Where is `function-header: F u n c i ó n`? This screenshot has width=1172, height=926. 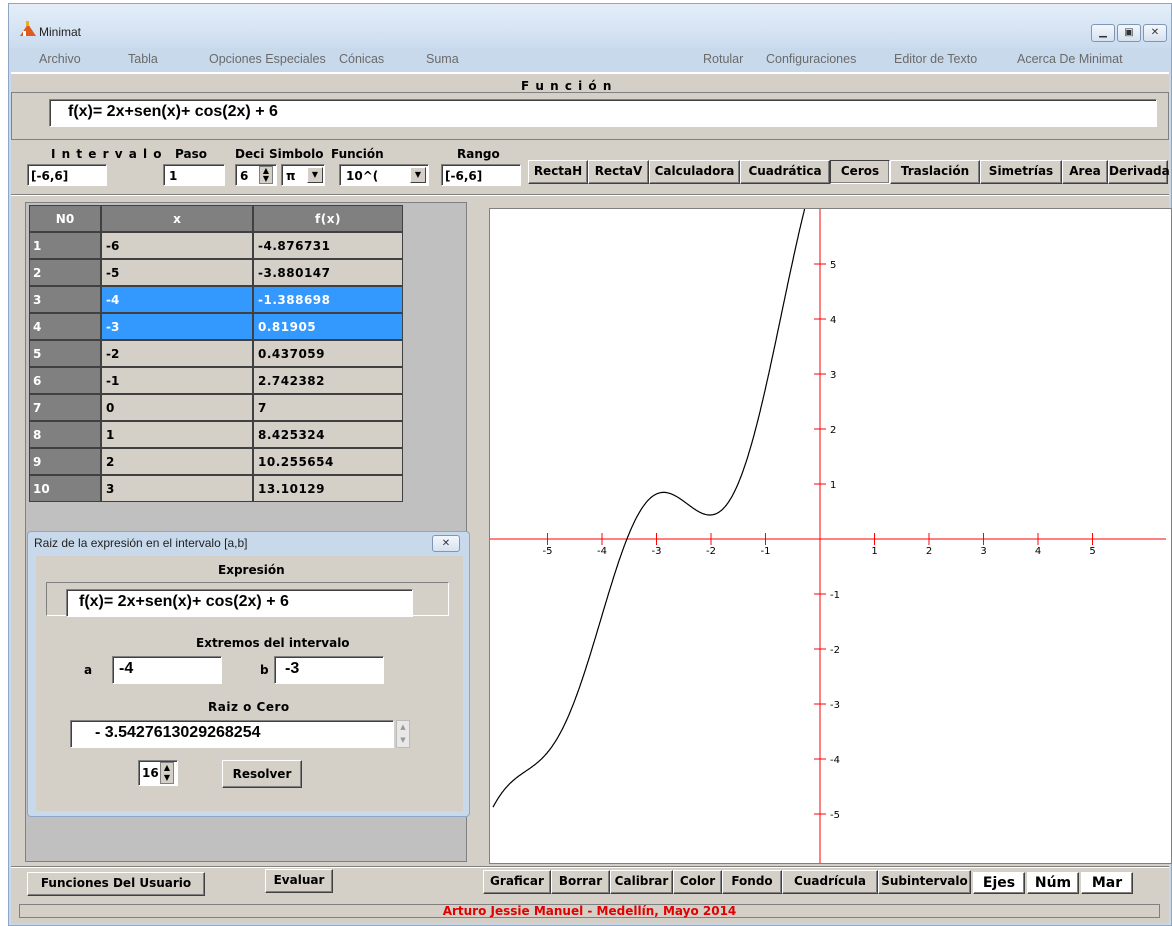
function-header: F u n c i ó n is located at coordinates (566, 86).